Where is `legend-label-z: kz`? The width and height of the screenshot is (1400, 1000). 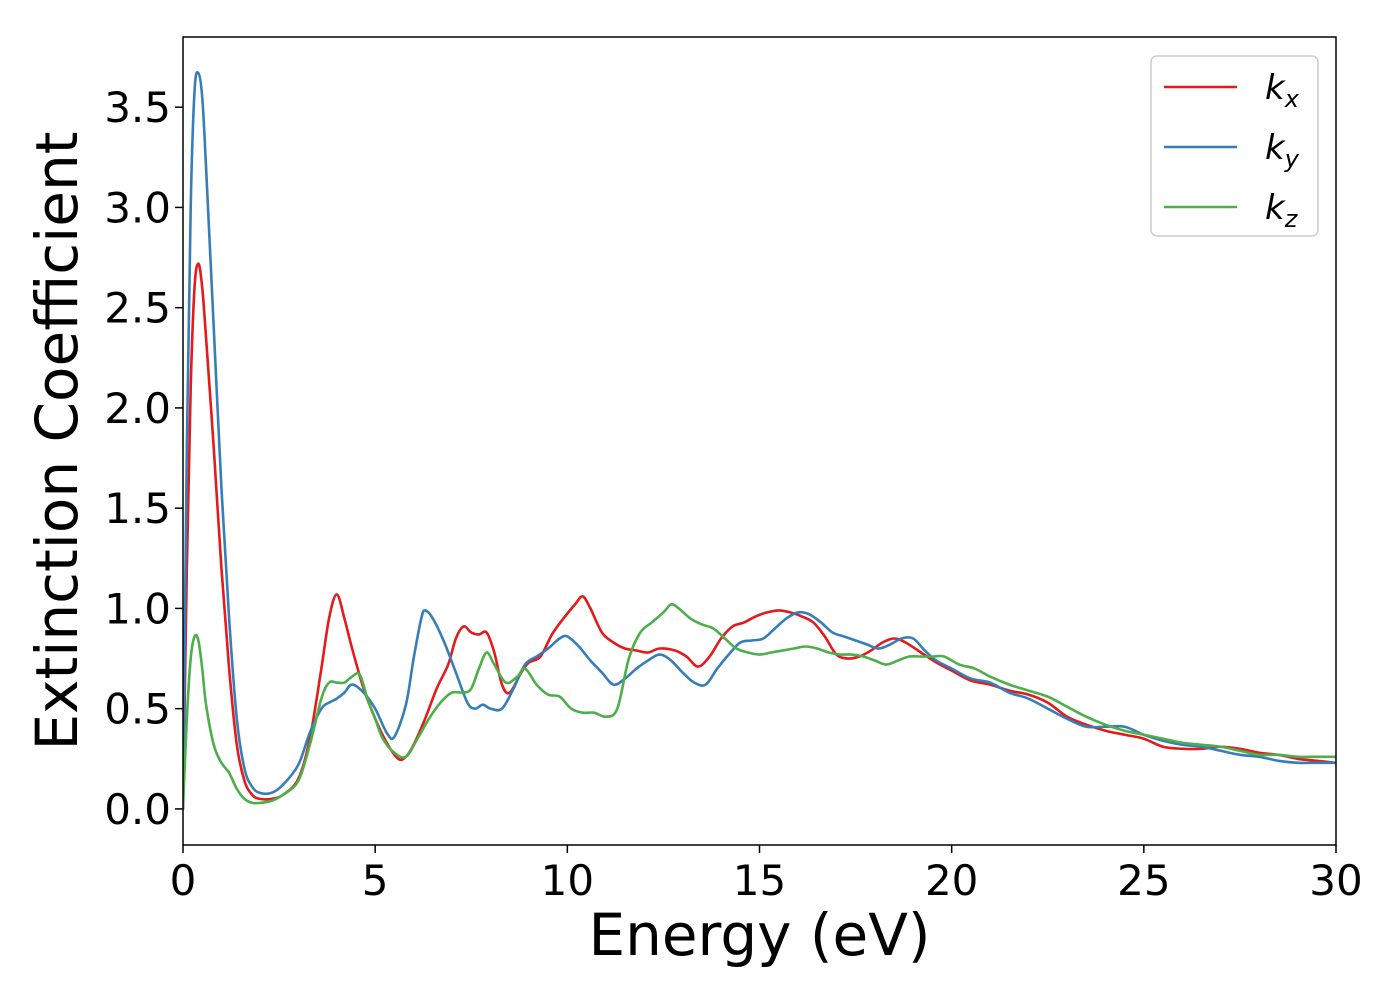 legend-label-z: kz is located at coordinates (1282, 210).